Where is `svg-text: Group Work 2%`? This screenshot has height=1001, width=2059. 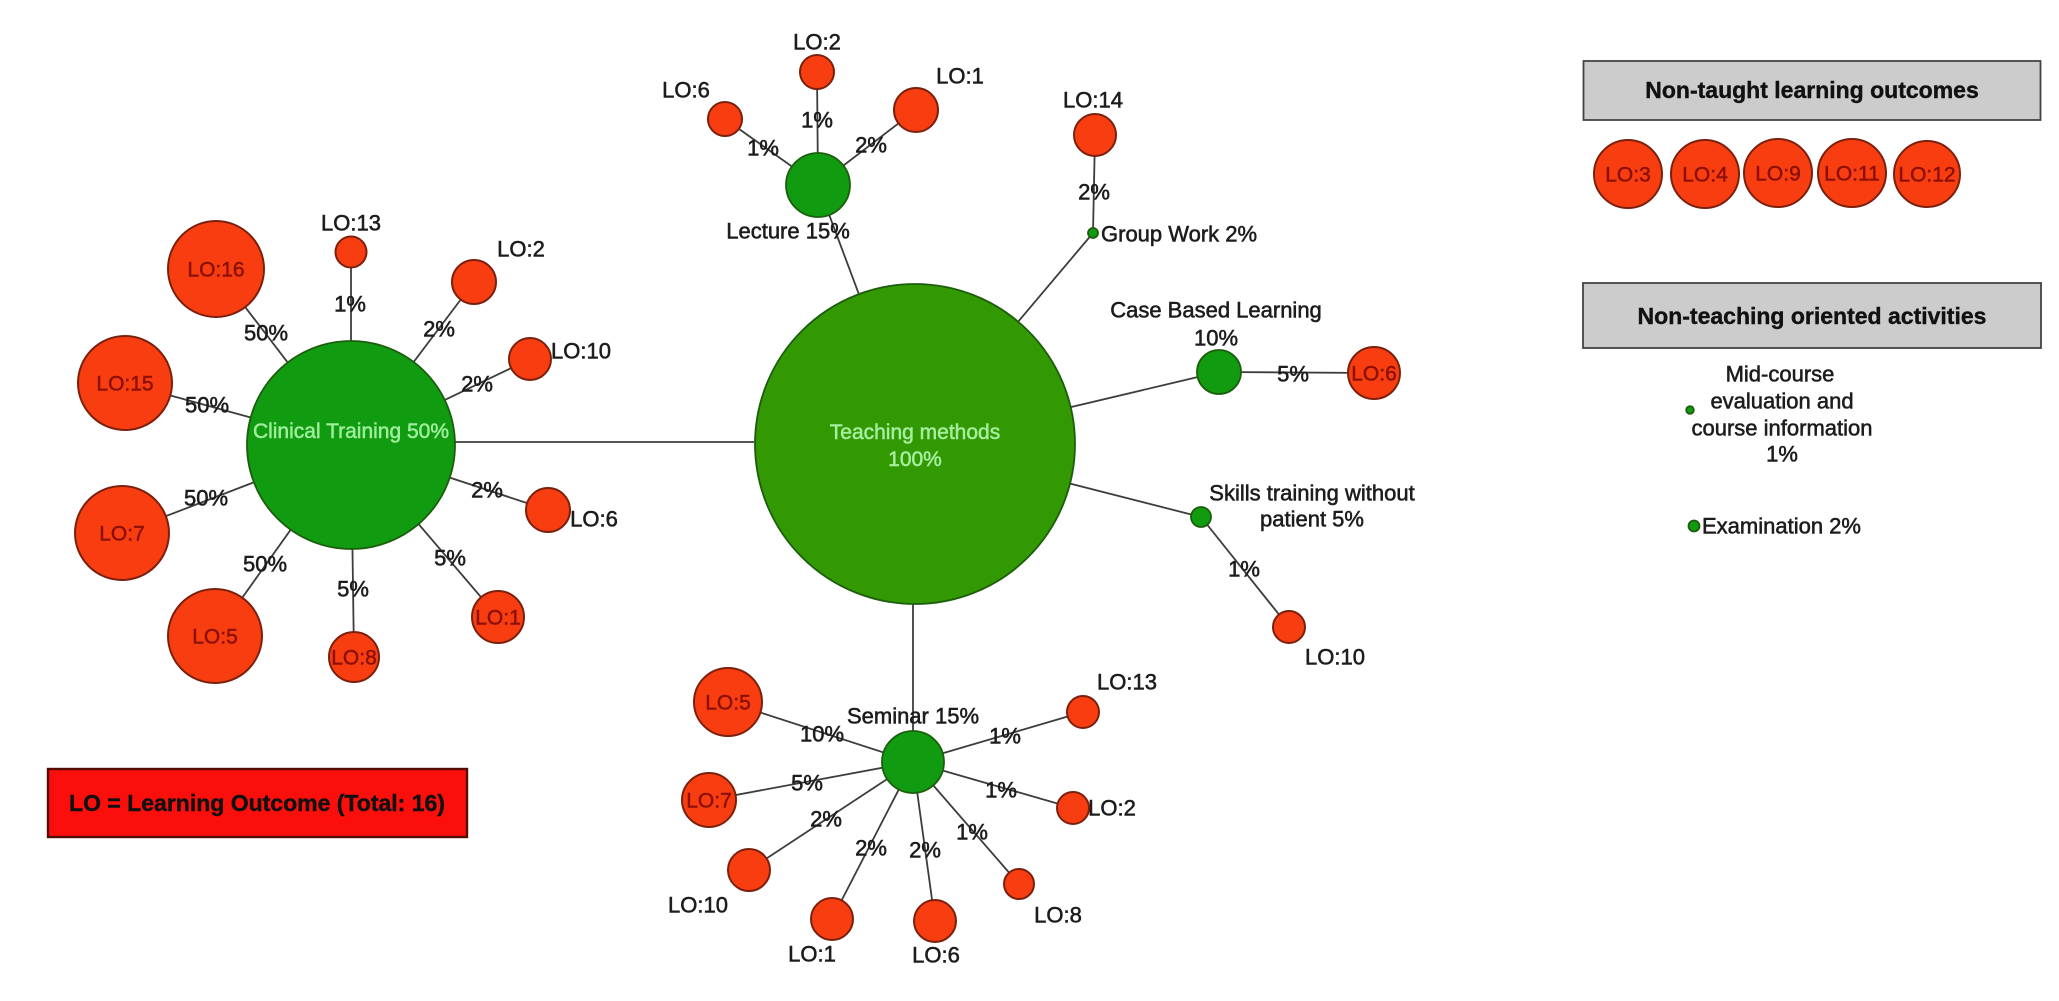 svg-text: Group Work 2% is located at coordinates (1179, 234).